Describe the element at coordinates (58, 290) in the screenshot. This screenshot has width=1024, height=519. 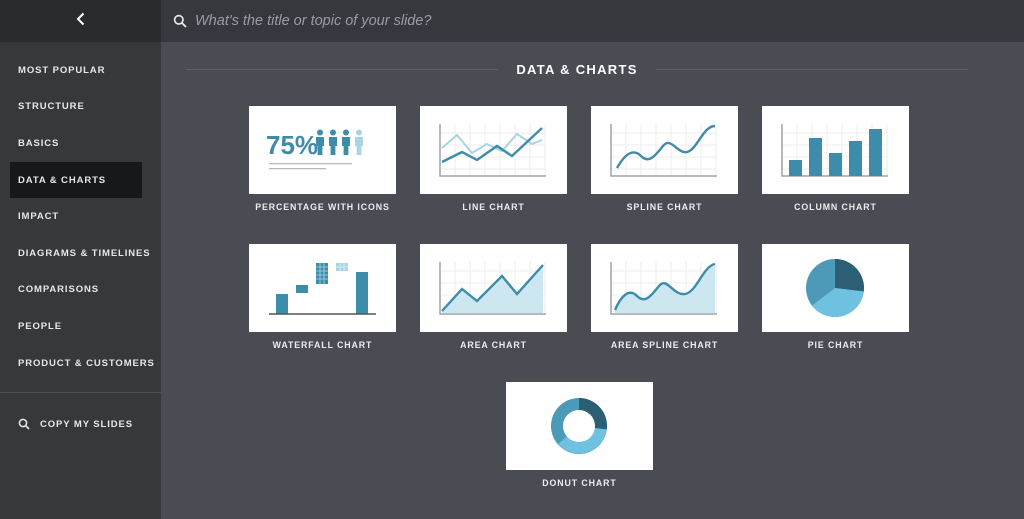
I see `sidebar-item-label: COMPARISONS` at that location.